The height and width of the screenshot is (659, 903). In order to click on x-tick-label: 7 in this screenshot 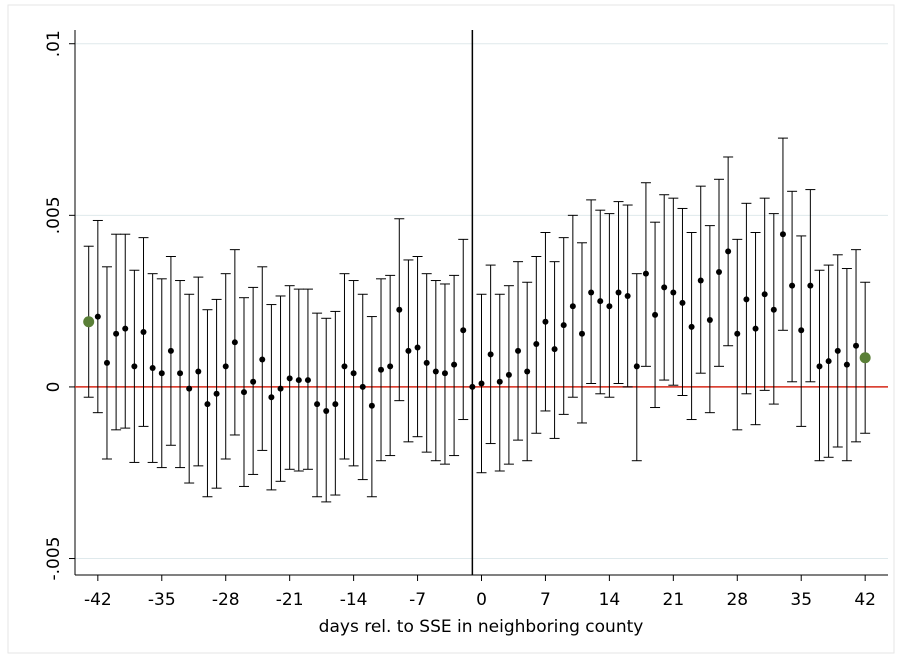, I will do `click(545, 600)`.